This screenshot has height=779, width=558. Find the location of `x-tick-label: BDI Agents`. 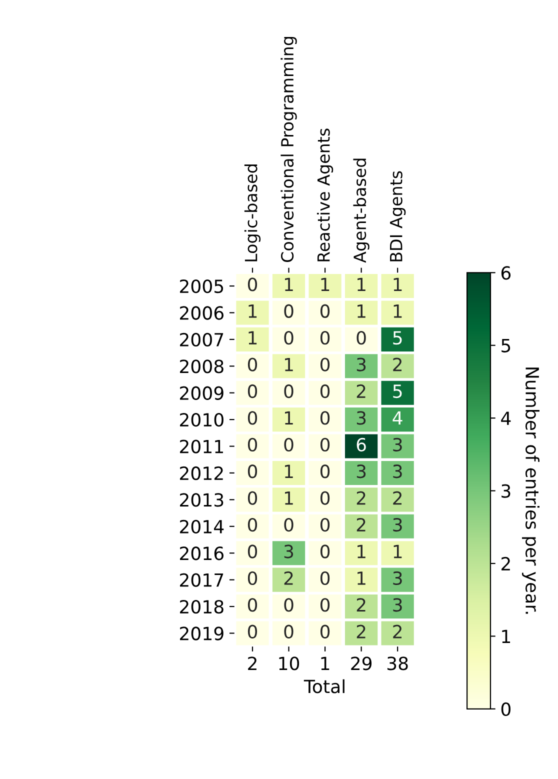

x-tick-label: BDI Agents is located at coordinates (398, 216).